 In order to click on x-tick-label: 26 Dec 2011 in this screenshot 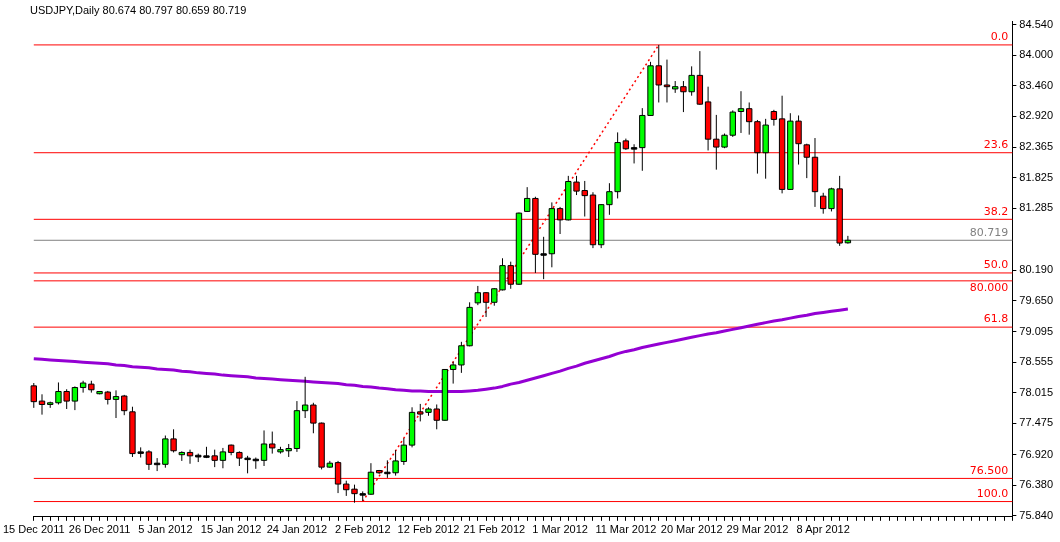, I will do `click(99, 529)`.